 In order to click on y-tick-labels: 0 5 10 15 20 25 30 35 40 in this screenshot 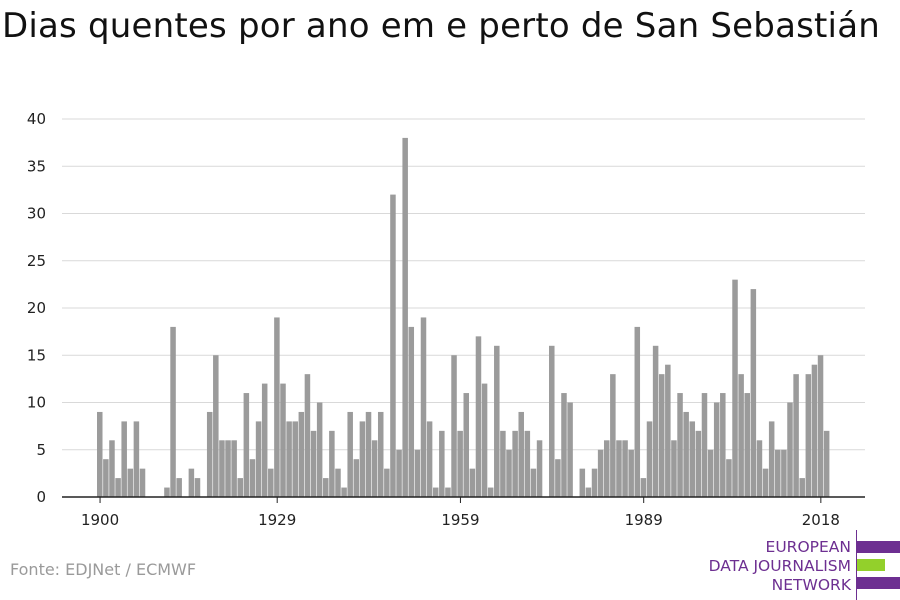, I will do `click(36, 308)`.